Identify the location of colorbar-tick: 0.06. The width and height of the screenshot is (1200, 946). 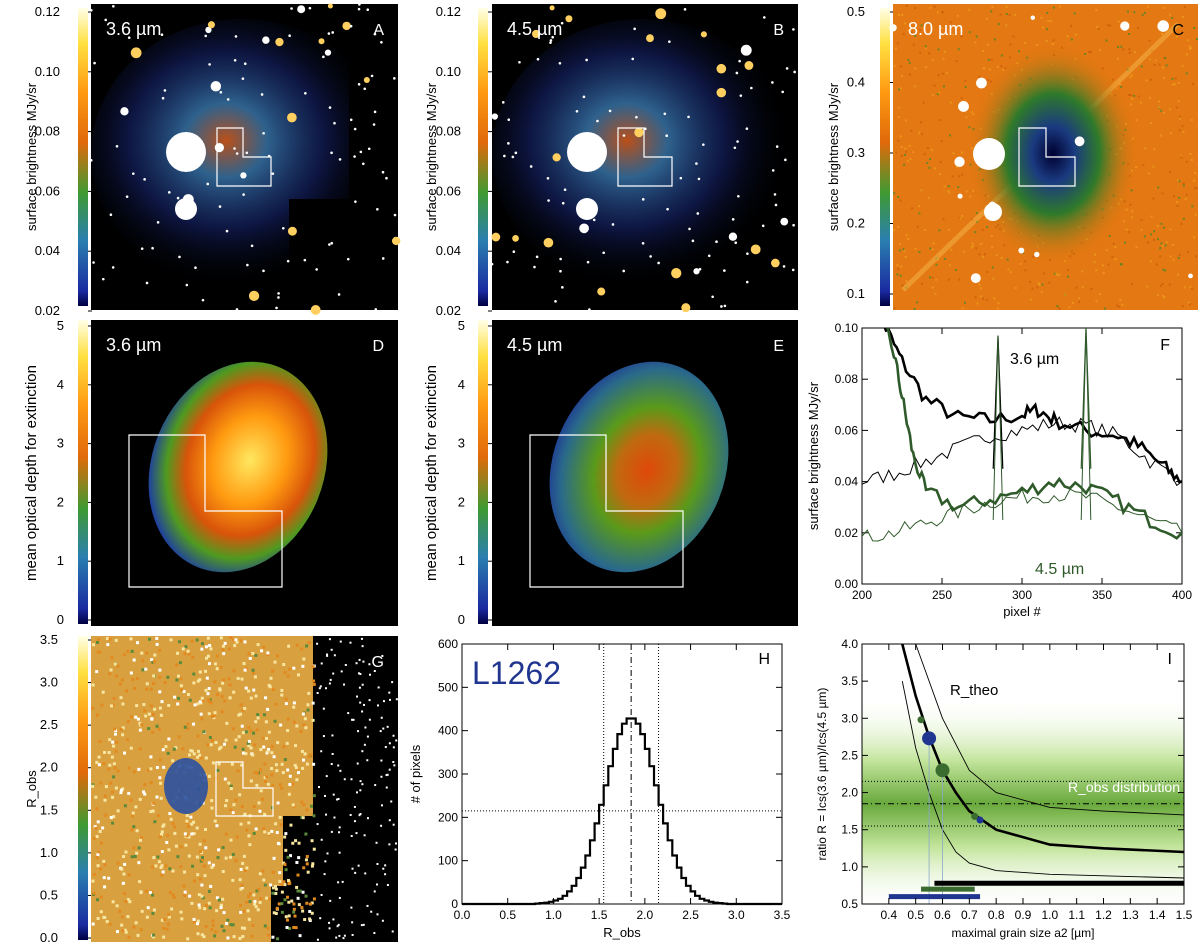
(448, 190).